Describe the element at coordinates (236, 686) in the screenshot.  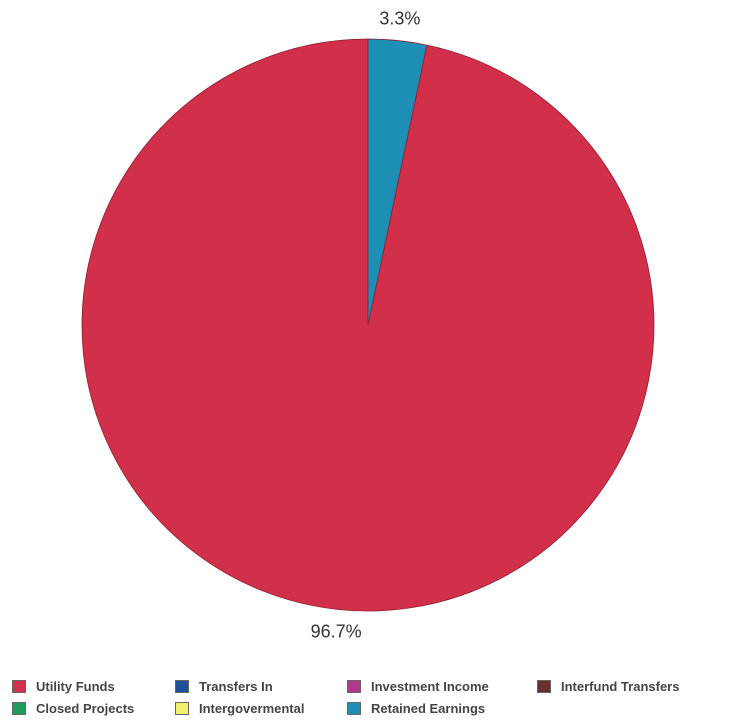
I see `legend-label-transfers-in: Transfers In` at that location.